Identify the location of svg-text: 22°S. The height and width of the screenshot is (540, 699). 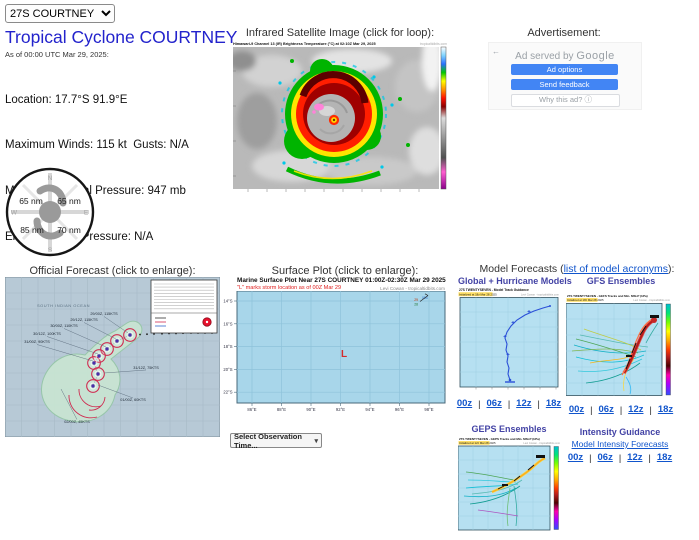
(227, 392).